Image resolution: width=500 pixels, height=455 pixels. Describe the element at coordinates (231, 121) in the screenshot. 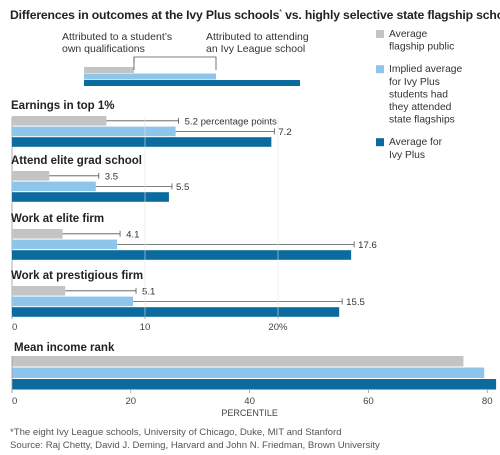

I see `gap-label: 5.2 percentage points` at that location.